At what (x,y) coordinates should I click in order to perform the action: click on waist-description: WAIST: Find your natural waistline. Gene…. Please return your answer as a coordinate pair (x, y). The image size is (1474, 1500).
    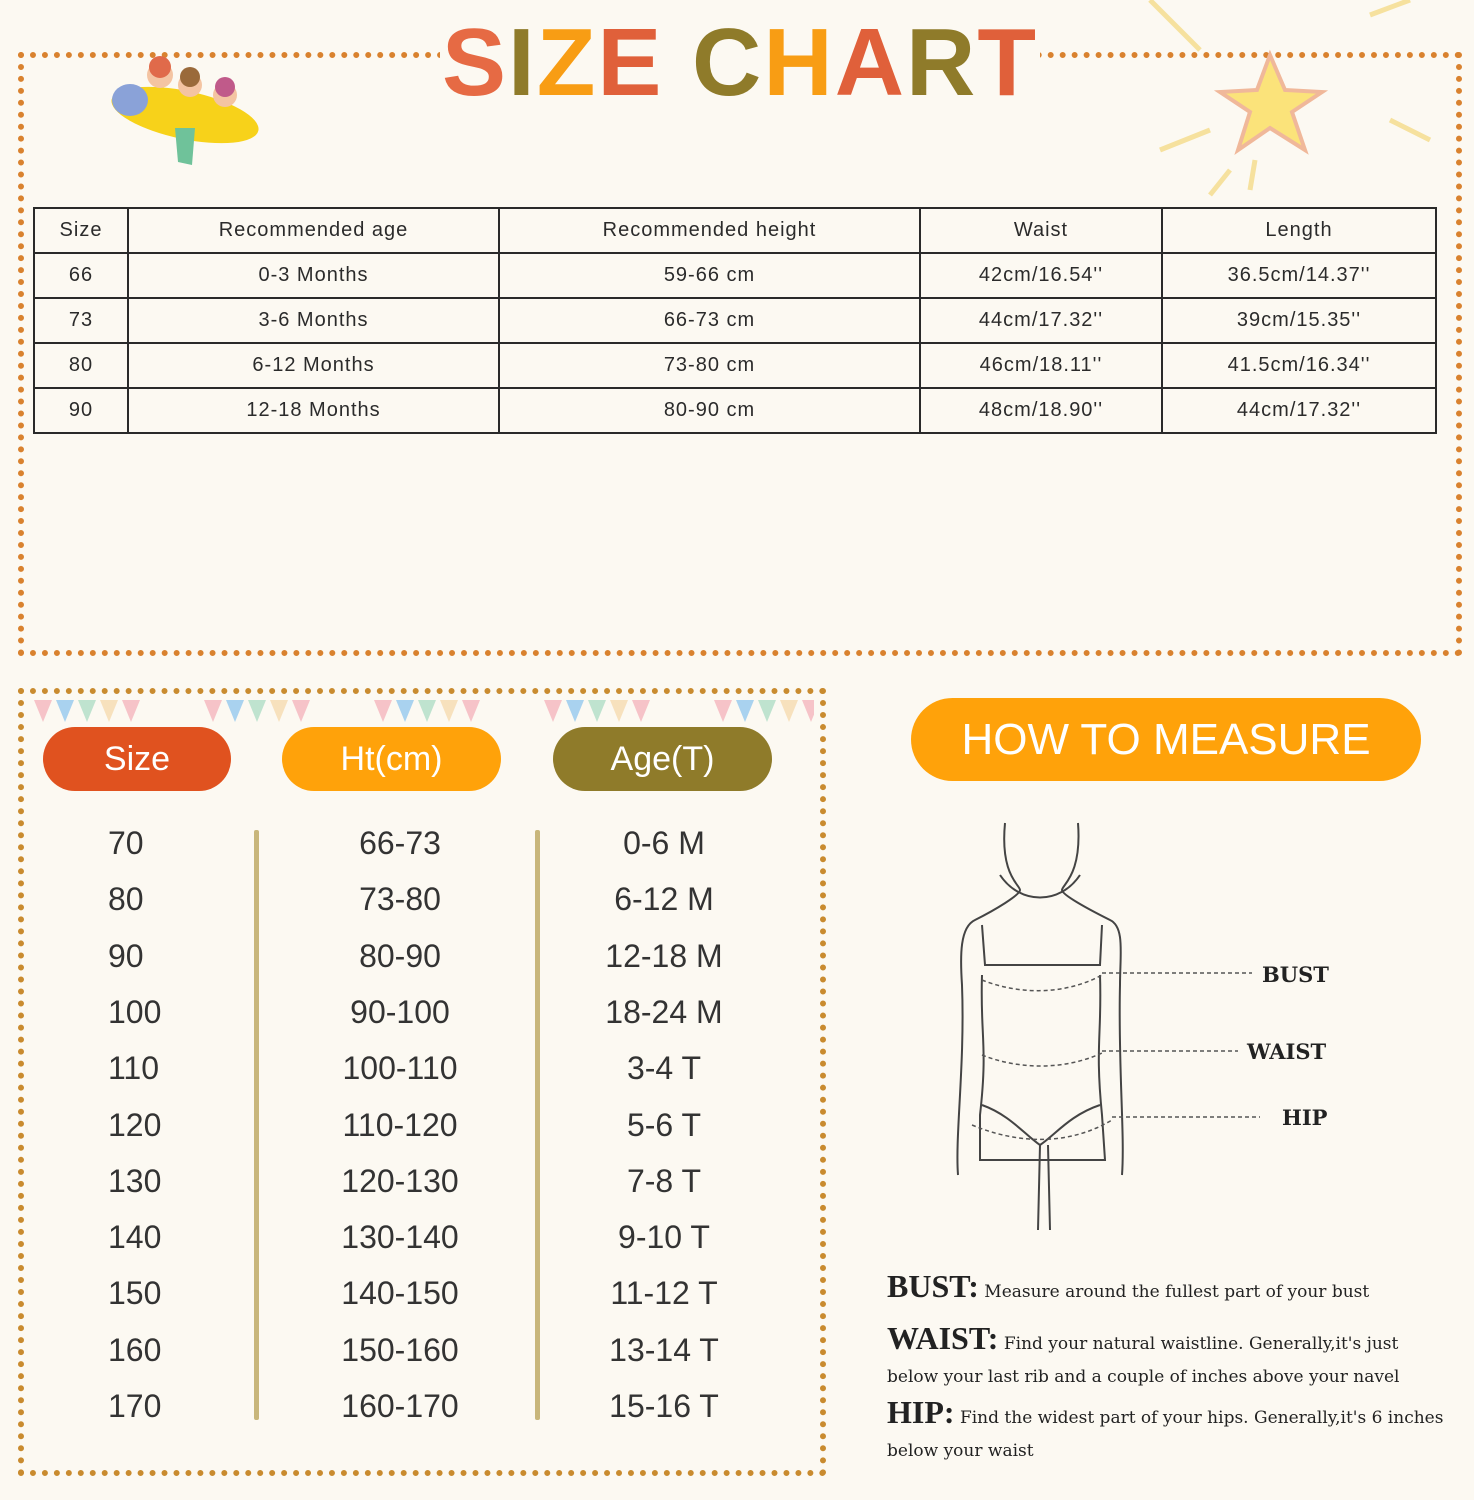
    Looking at the image, I should click on (1167, 1358).